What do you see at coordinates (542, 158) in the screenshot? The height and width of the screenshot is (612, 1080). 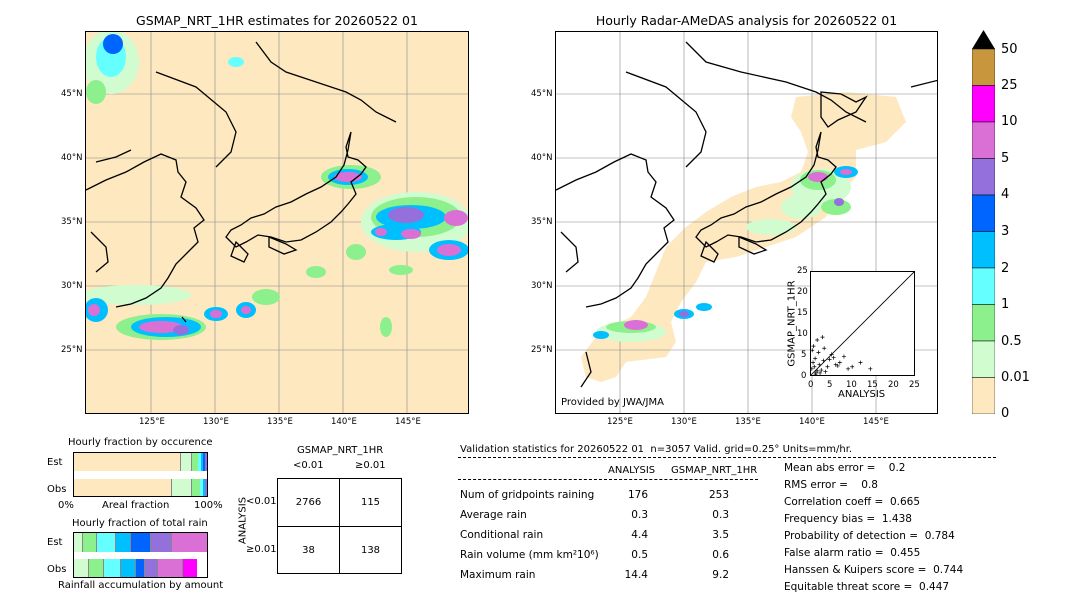 I see `right-lat-40: 40°N` at bounding box center [542, 158].